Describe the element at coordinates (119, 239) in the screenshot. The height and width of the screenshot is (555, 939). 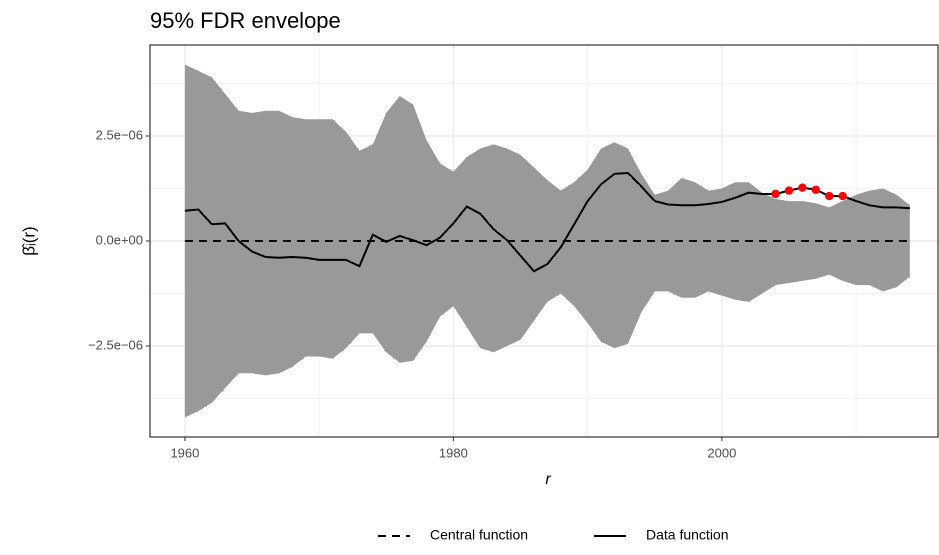
I see `y-tick-label: 0.0e+00` at that location.